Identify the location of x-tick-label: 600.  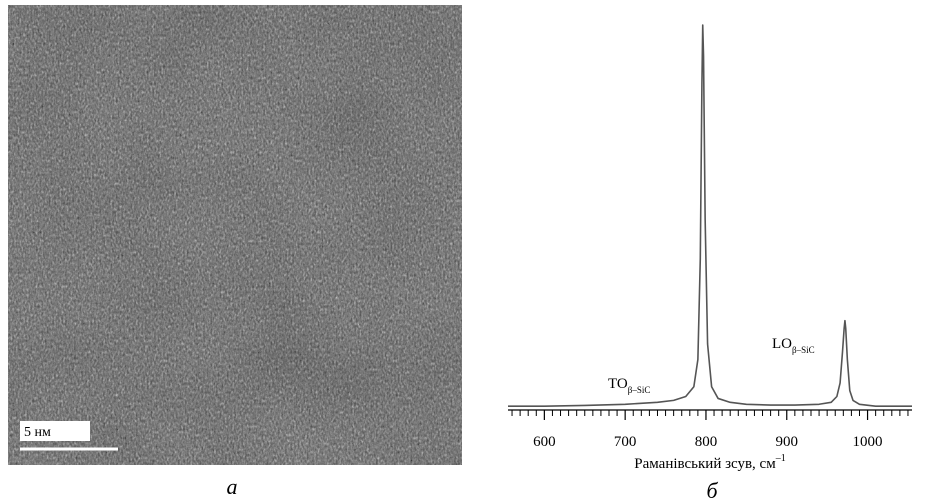
(544, 442).